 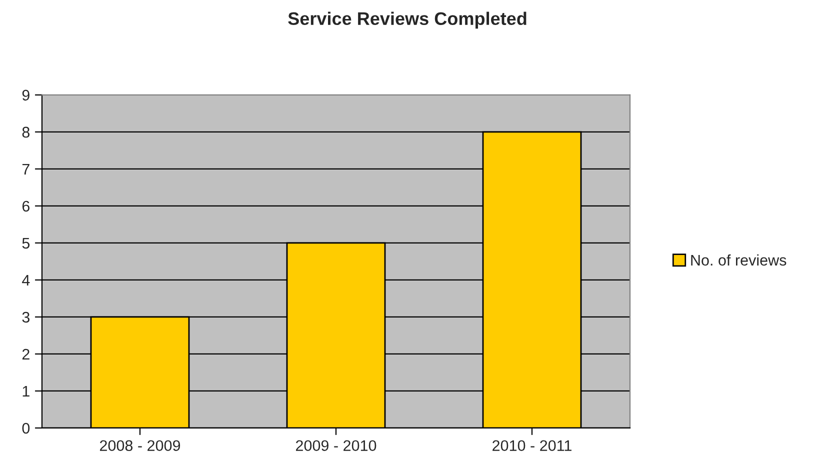 I want to click on x-tick-label: 2008 - 2009, so click(x=140, y=446).